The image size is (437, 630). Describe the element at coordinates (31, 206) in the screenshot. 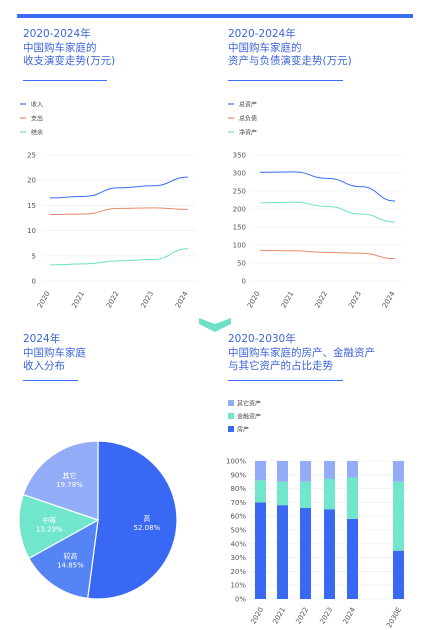

I see `income-expense-y-tick-label: 15` at that location.